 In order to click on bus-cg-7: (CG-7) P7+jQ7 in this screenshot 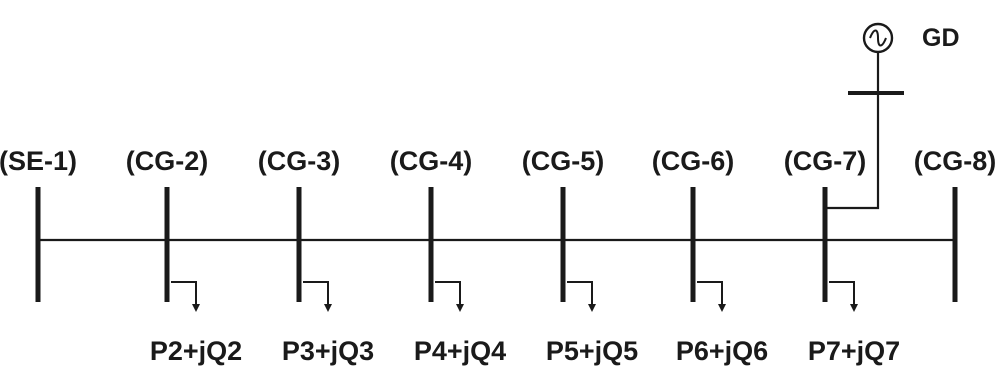, I will do `click(842, 256)`.